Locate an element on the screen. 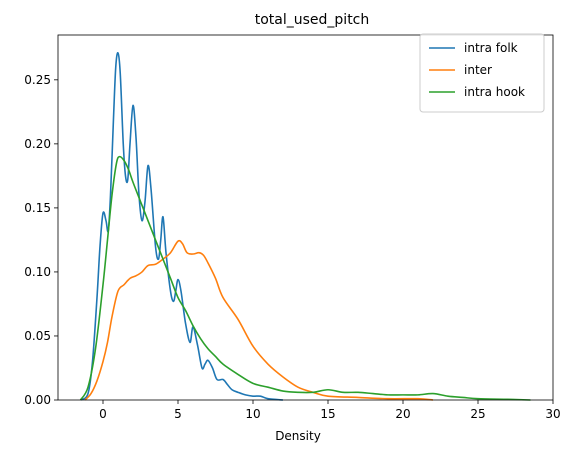  x-tick-label: 20 is located at coordinates (402, 414).